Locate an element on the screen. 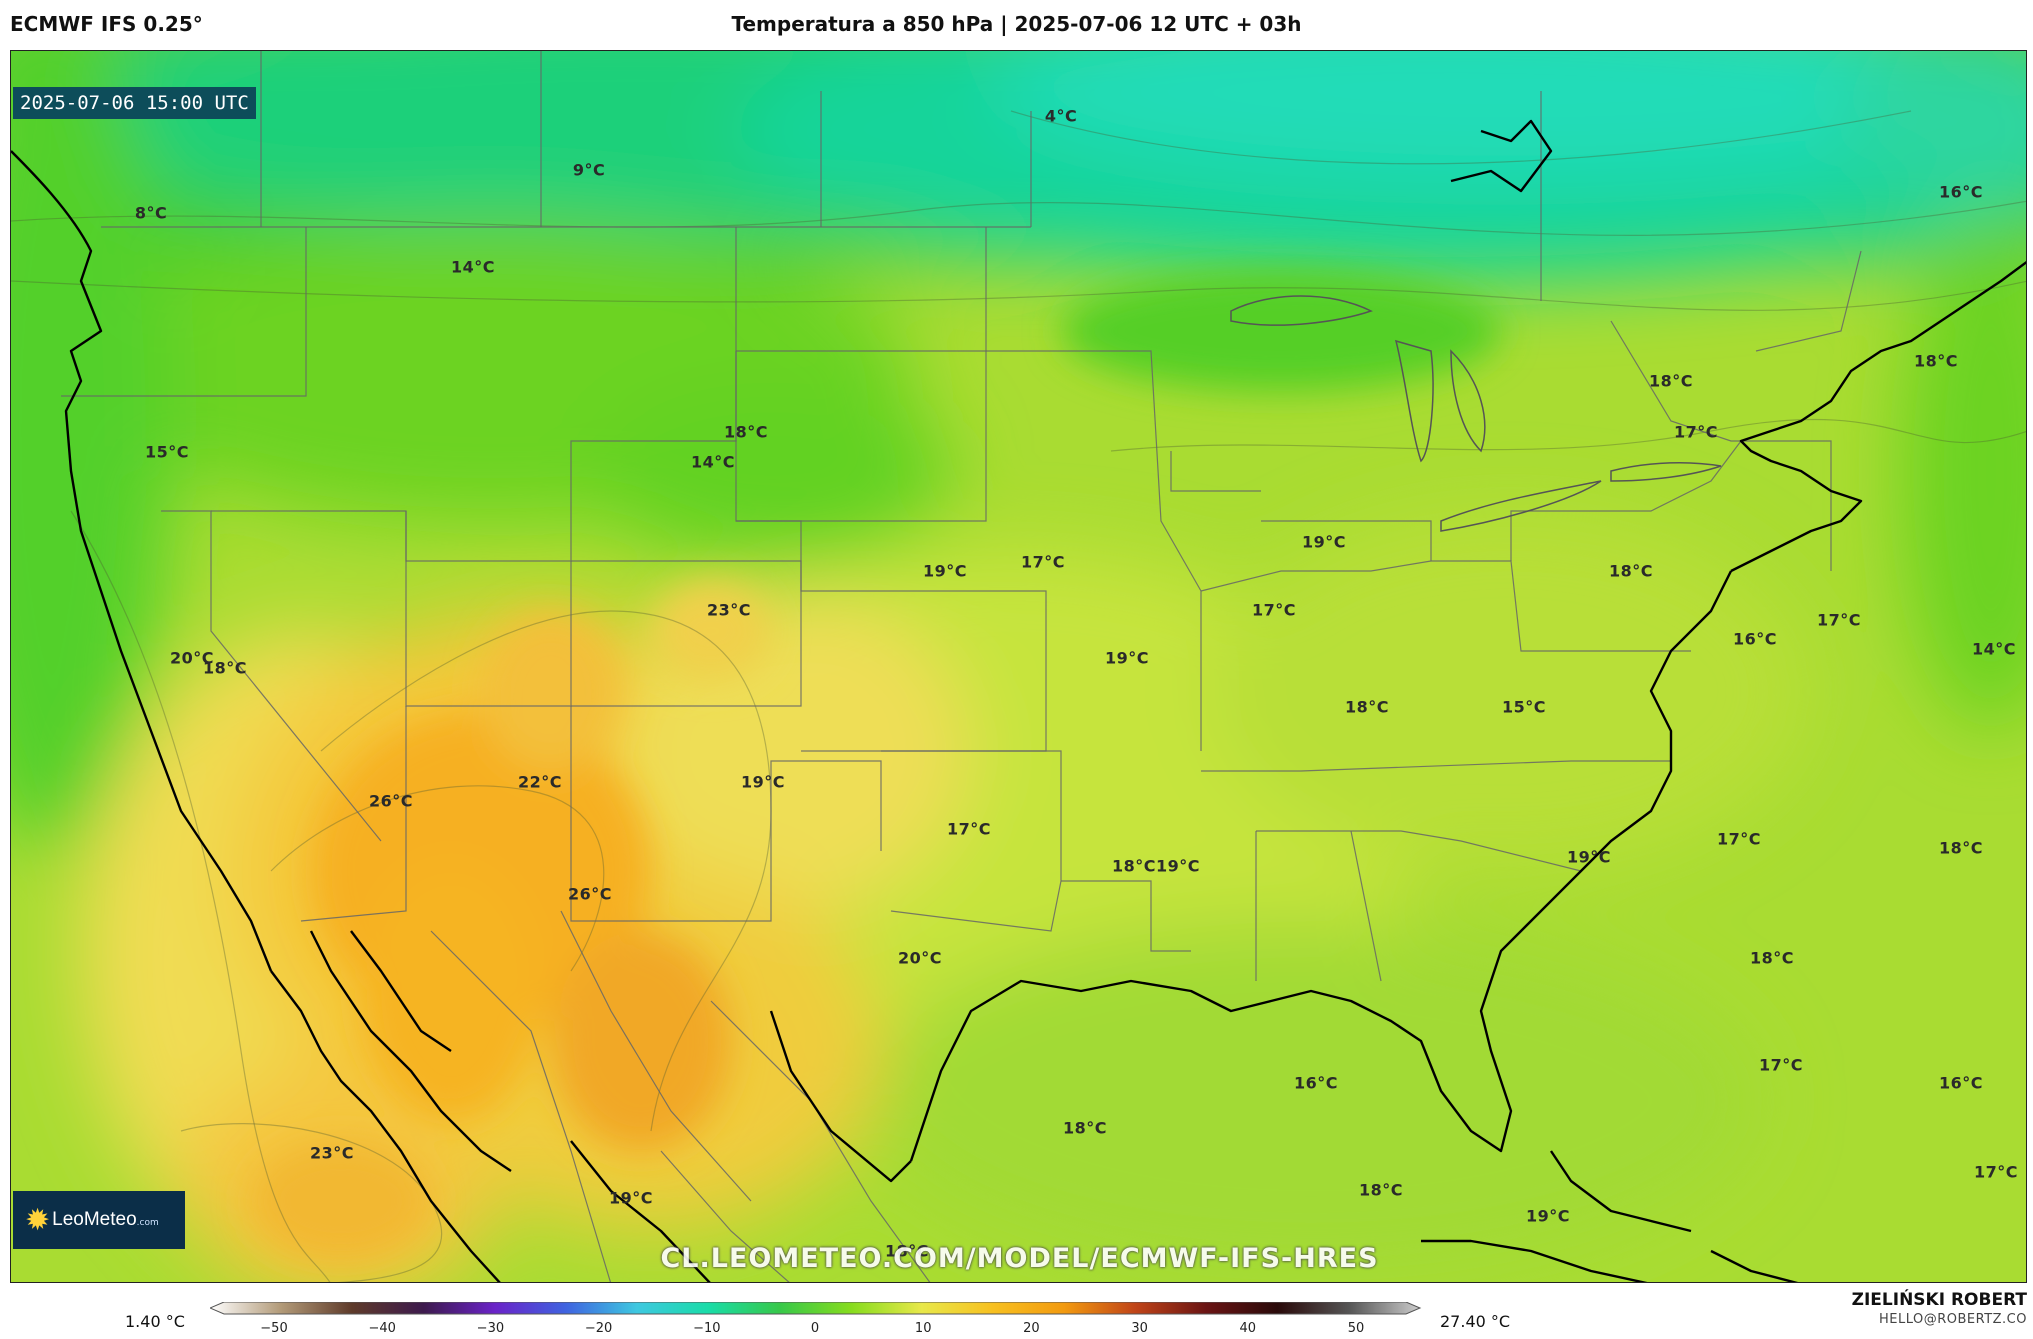 The height and width of the screenshot is (1339, 2033). temperature-label: 8°C is located at coordinates (151, 213).